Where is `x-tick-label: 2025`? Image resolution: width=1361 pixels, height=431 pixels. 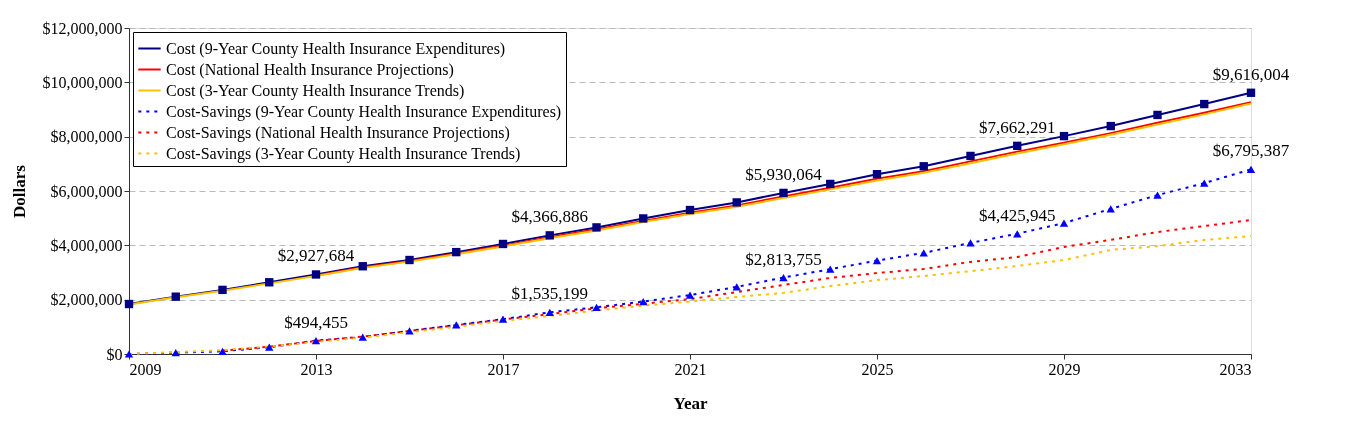 x-tick-label: 2025 is located at coordinates (877, 369).